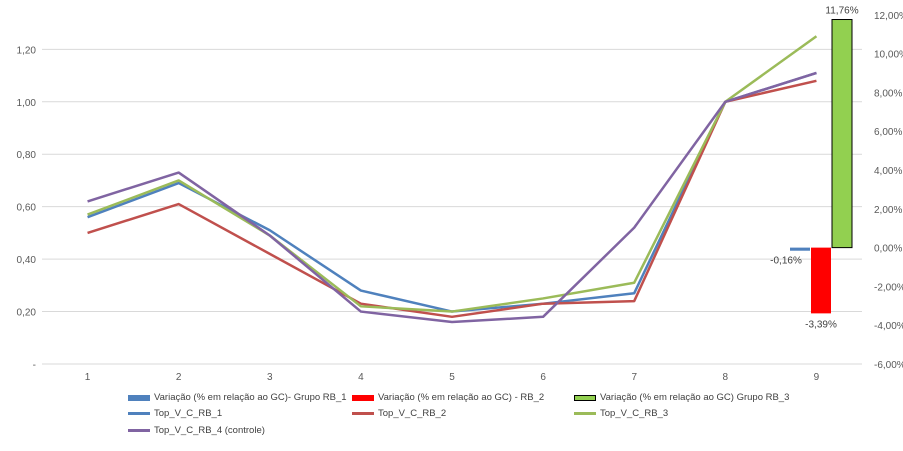  I want to click on y-left-tick-label: 0,20, so click(27, 313).